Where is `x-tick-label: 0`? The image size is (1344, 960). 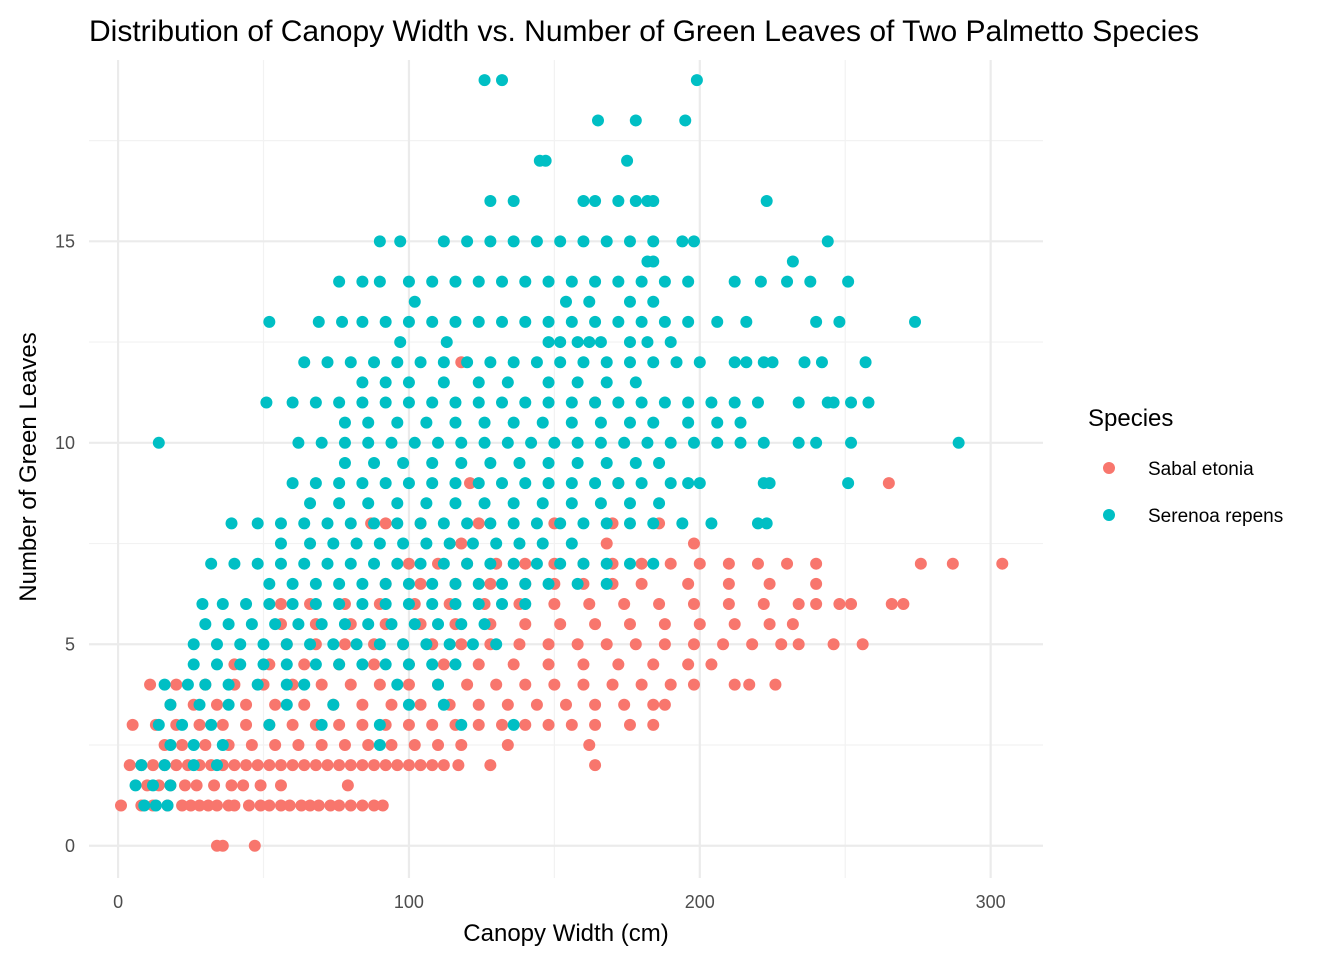
x-tick-label: 0 is located at coordinates (118, 902).